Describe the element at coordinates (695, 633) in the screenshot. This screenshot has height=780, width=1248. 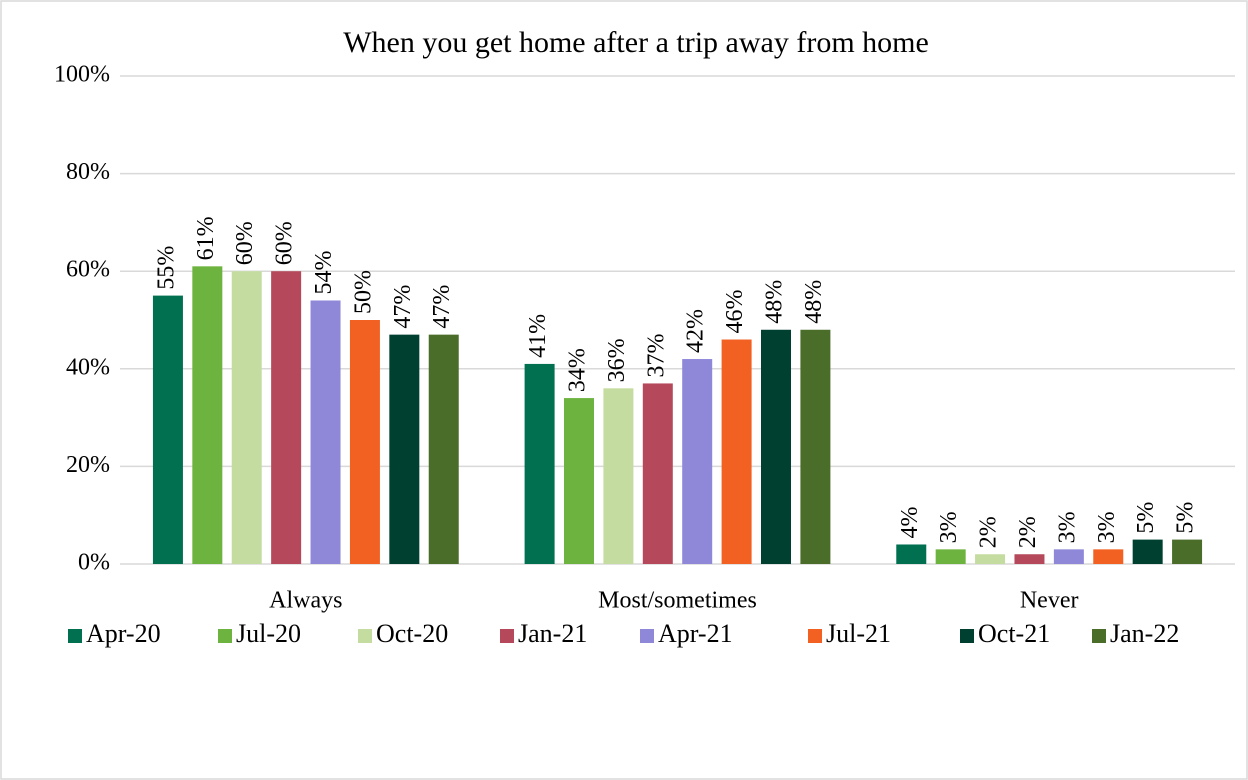
I see `legend-label: Apr-21` at that location.